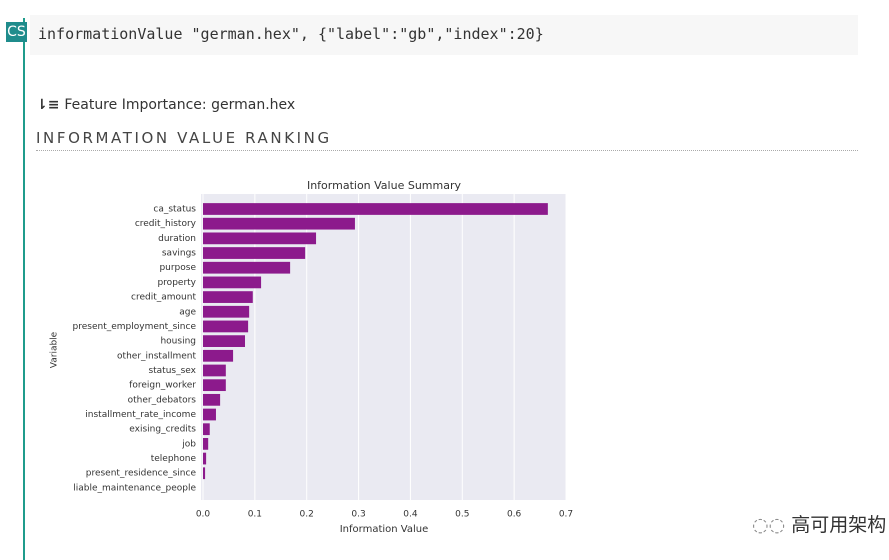  What do you see at coordinates (772, 525) in the screenshot?
I see `wechat-icon: ◌◌` at bounding box center [772, 525].